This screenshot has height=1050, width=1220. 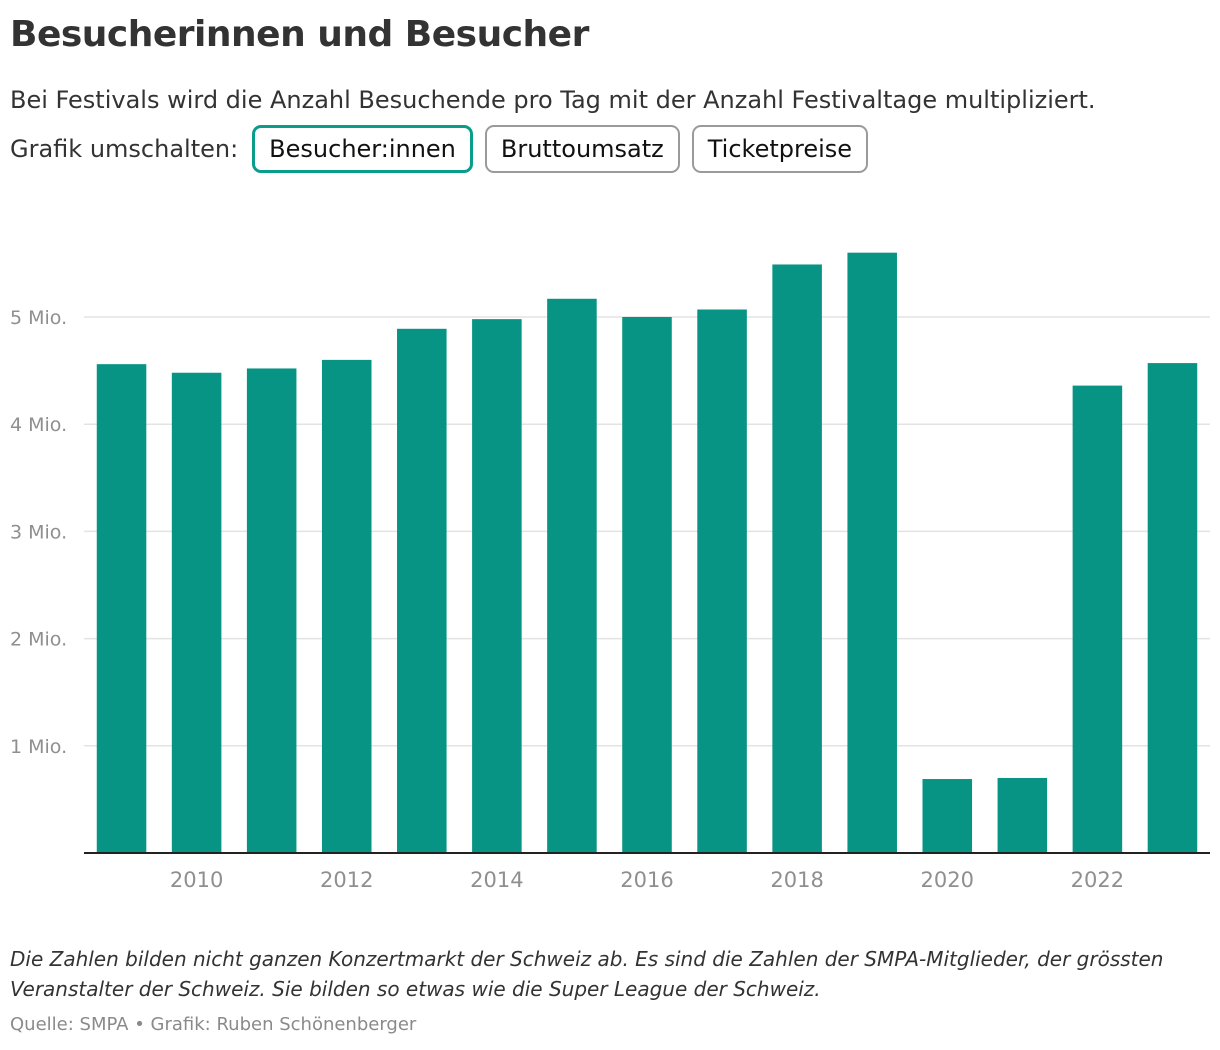 I want to click on toggle-revenue-button: Bruttoumsatz, so click(x=582, y=149).